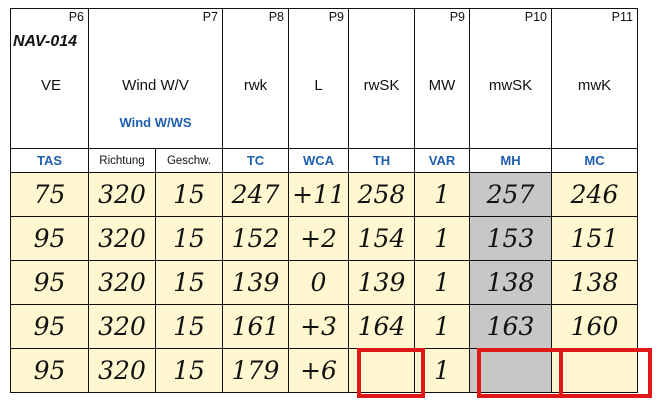 Image resolution: width=658 pixels, height=404 pixels. What do you see at coordinates (318, 238) in the screenshot?
I see `cell-wca: +2` at bounding box center [318, 238].